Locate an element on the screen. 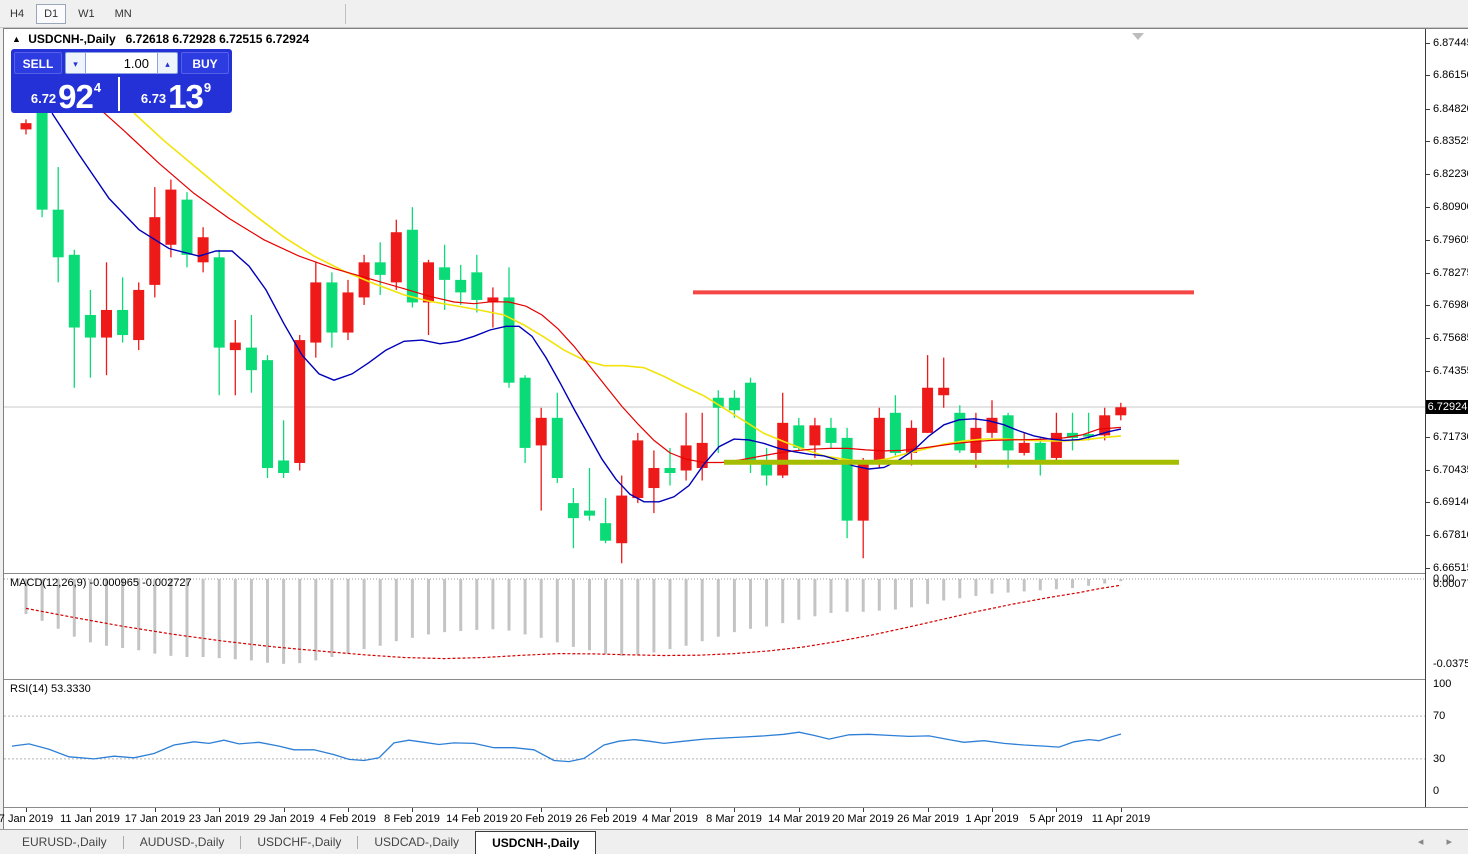  buy-button: BUY is located at coordinates (205, 63).